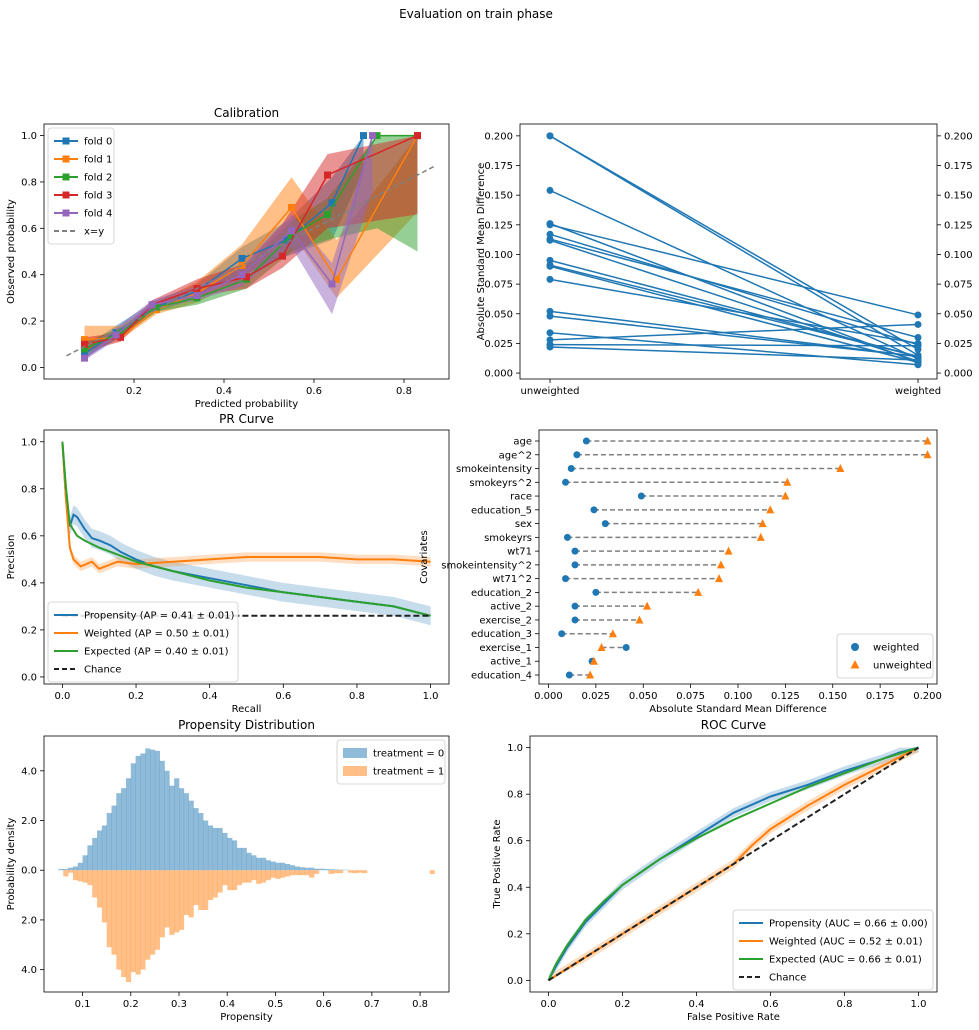  Describe the element at coordinates (623, 1004) in the screenshot. I see `x-tick-label: 0.2` at that location.